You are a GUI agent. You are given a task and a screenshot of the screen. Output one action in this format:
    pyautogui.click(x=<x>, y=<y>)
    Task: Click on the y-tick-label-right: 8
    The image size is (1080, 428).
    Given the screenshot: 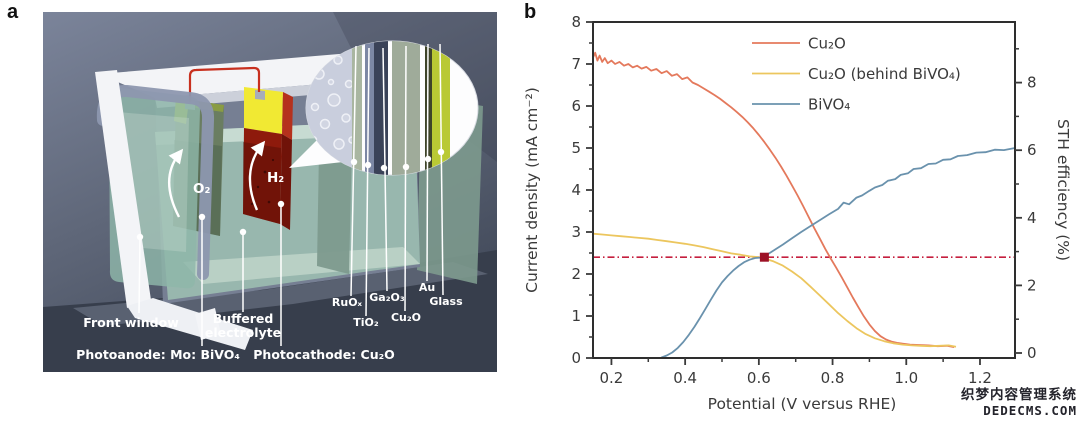 What is the action you would take?
    pyautogui.click(x=1032, y=83)
    